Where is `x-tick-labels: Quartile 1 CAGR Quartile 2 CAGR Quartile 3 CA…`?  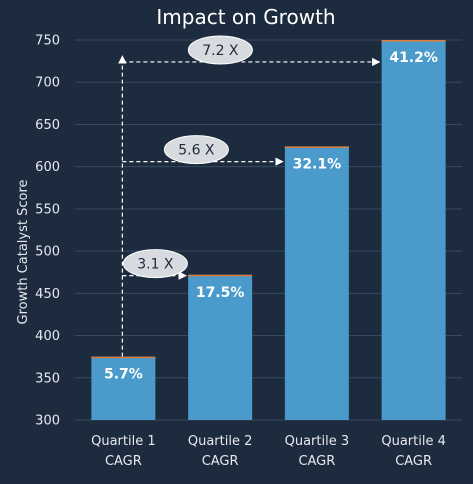 x-tick-labels: Quartile 1 CAGR Quartile 2 CAGR Quartile 3 CA… is located at coordinates (268, 451).